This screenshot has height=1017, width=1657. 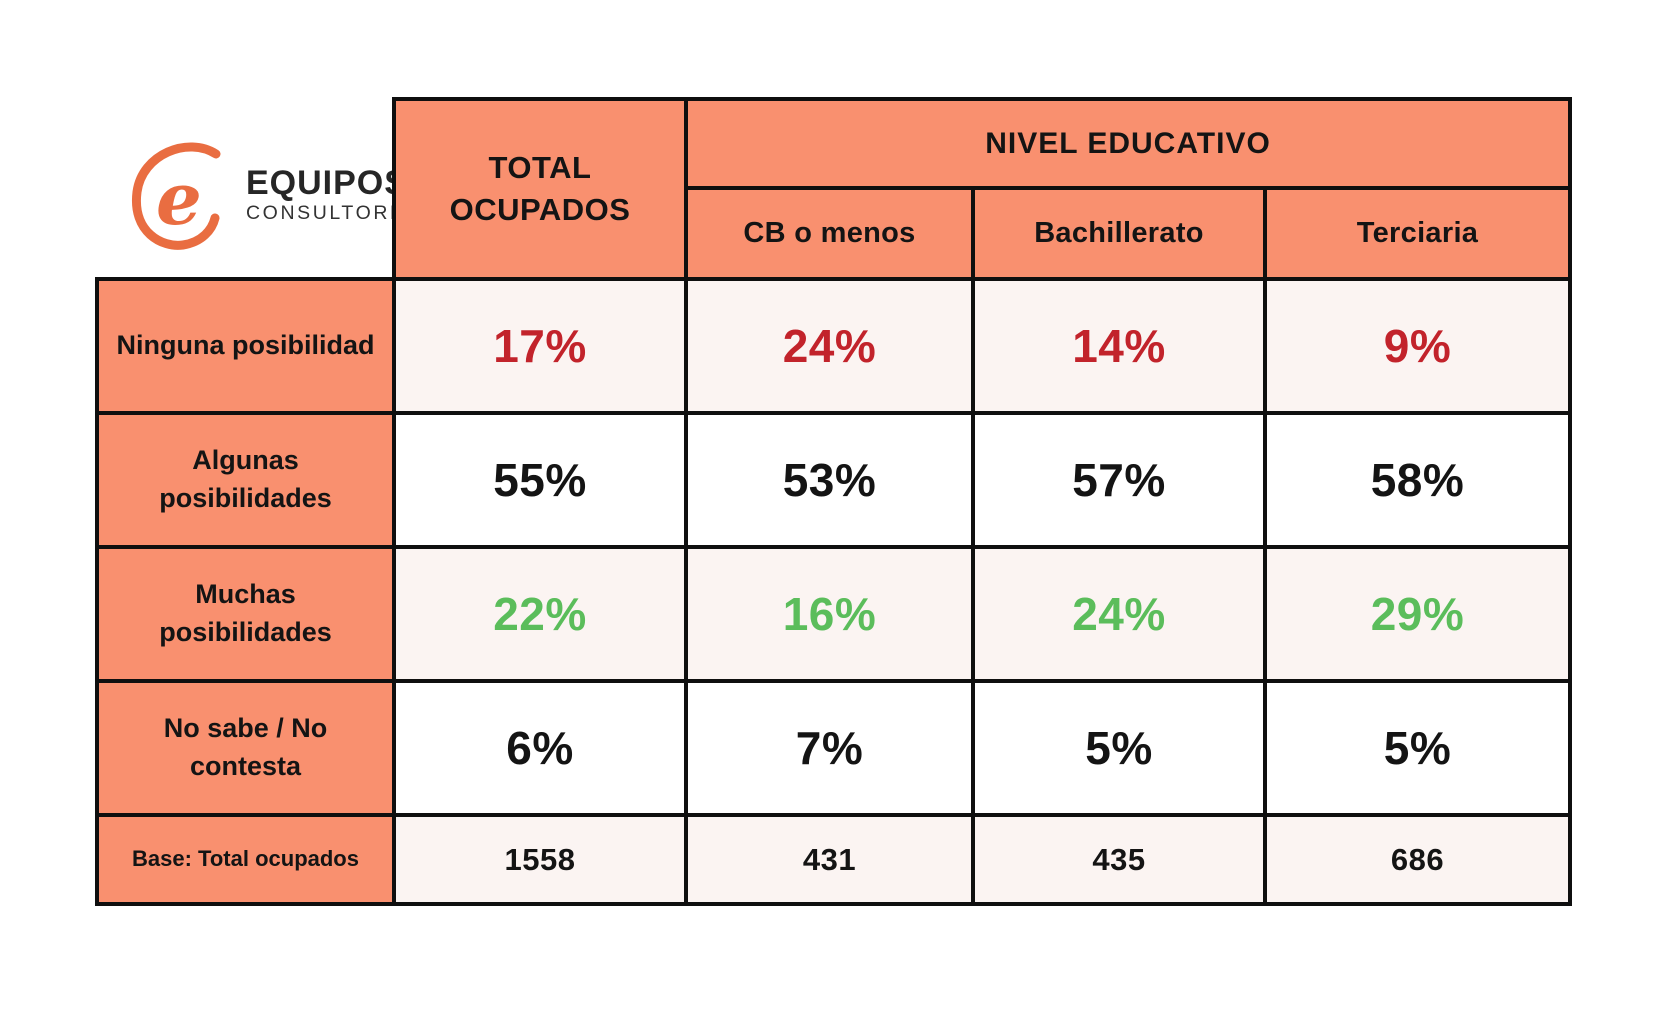 I want to click on cell-bachillerato: 57%, so click(x=1119, y=480).